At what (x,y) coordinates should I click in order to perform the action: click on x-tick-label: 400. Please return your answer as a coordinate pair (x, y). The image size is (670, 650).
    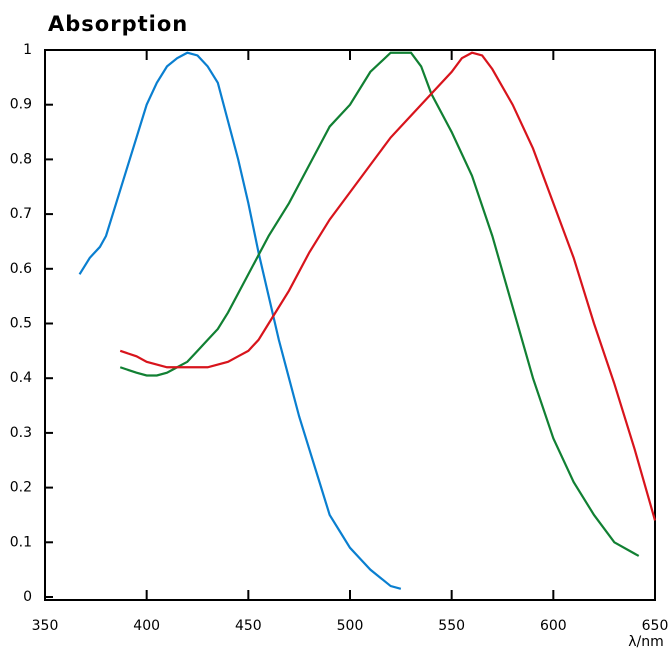
    Looking at the image, I should click on (146, 626).